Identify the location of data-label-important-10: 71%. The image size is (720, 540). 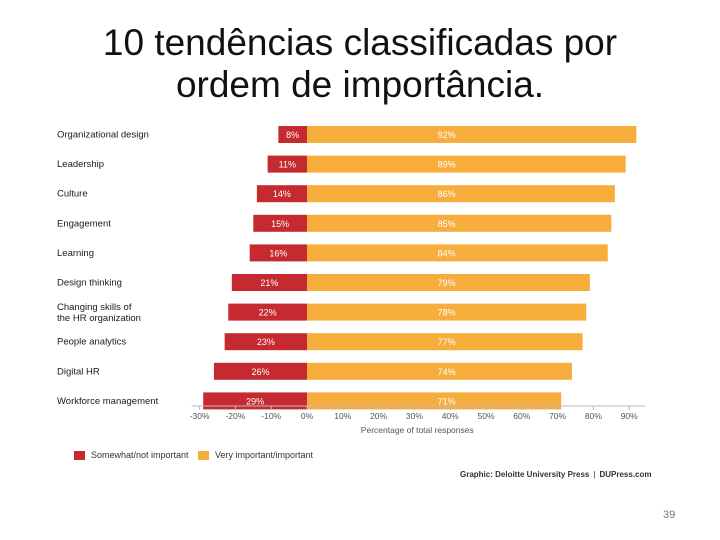
(447, 401).